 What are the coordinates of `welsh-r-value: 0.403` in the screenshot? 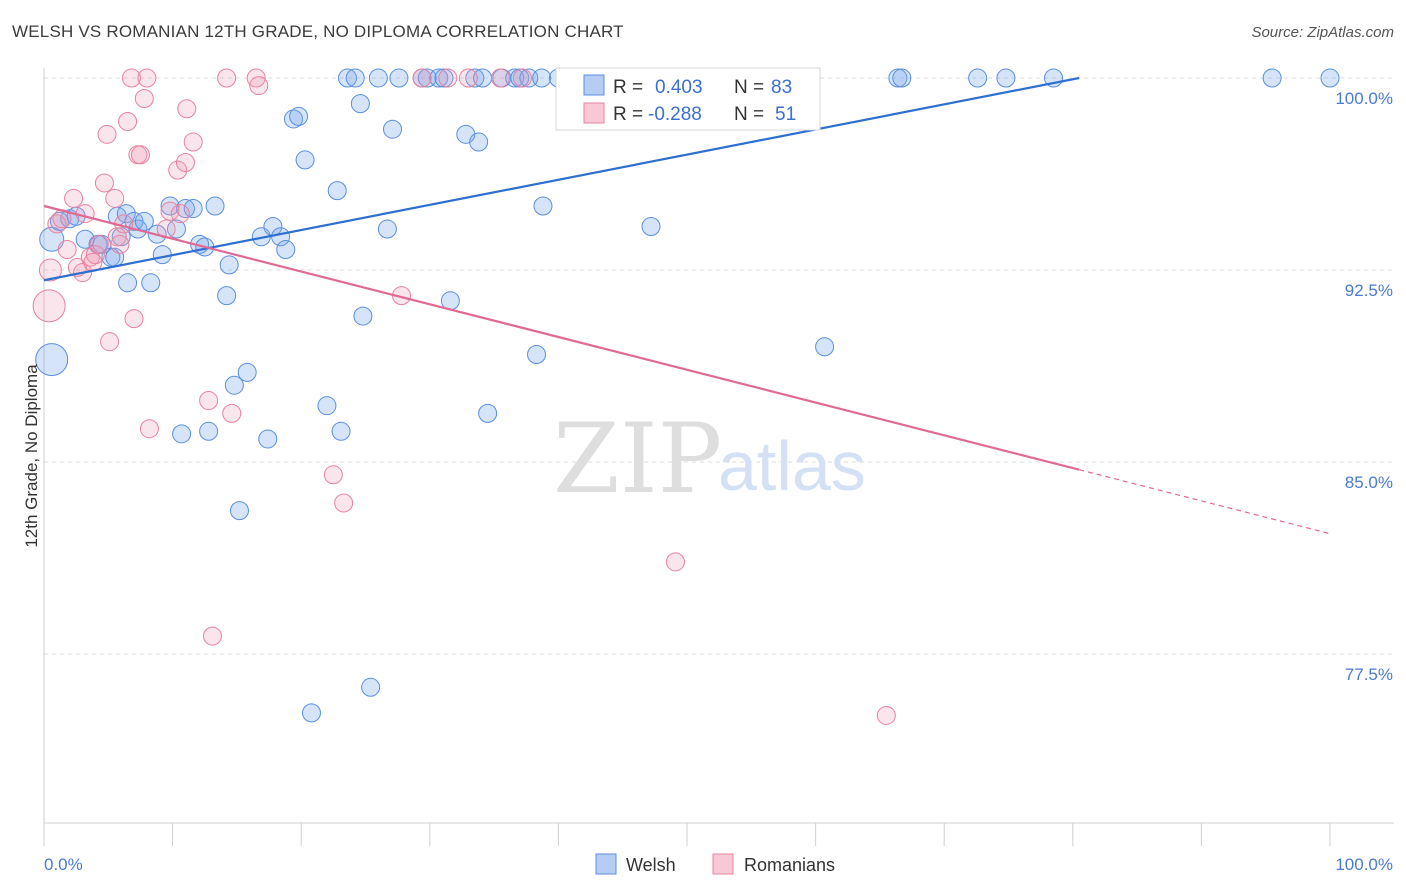 It's located at (679, 87).